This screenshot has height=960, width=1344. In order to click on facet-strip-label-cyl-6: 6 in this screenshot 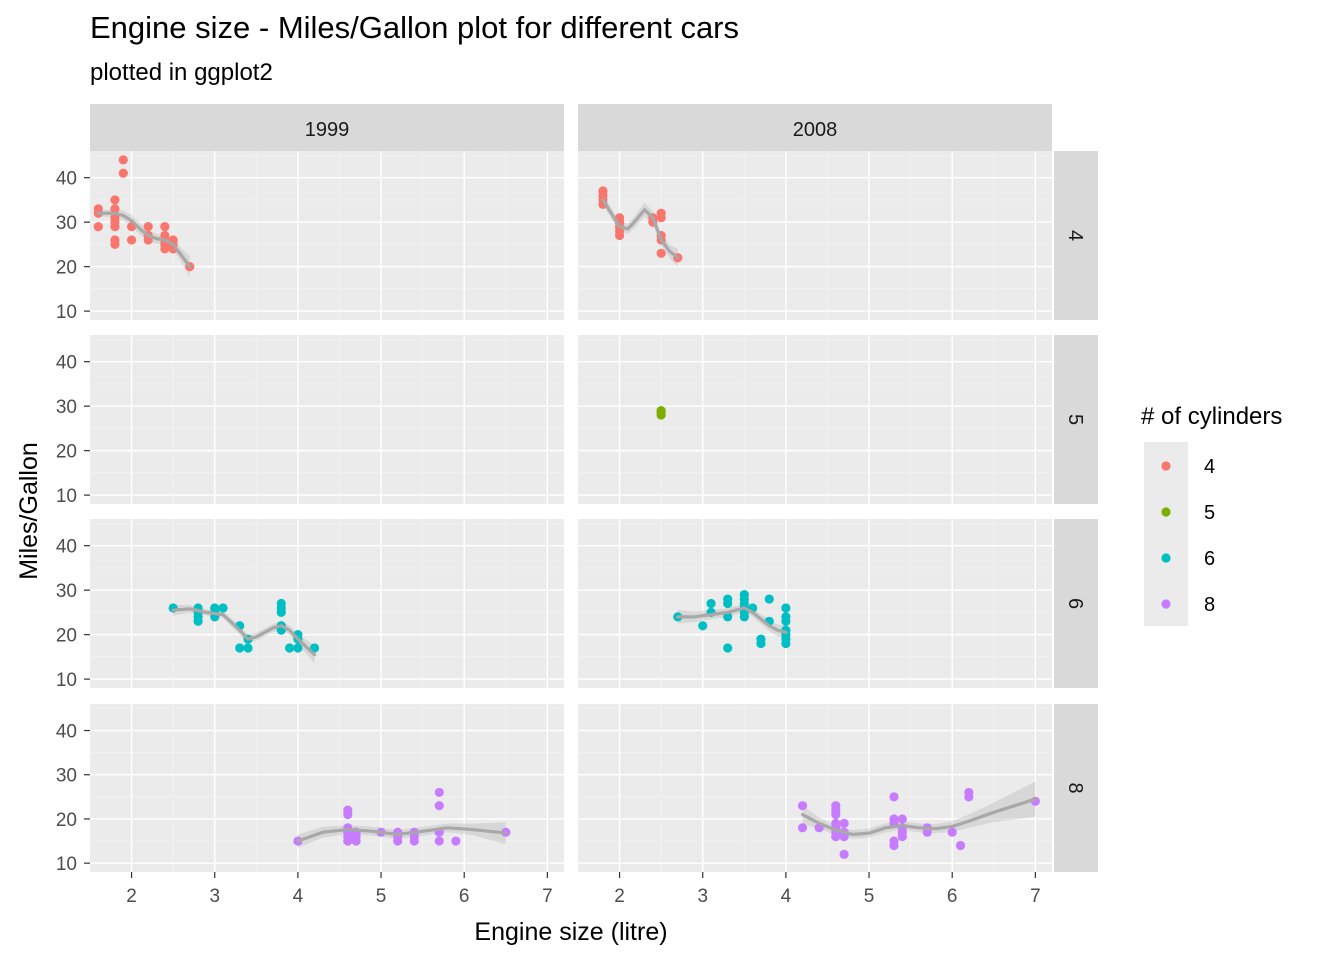, I will do `click(1075, 603)`.